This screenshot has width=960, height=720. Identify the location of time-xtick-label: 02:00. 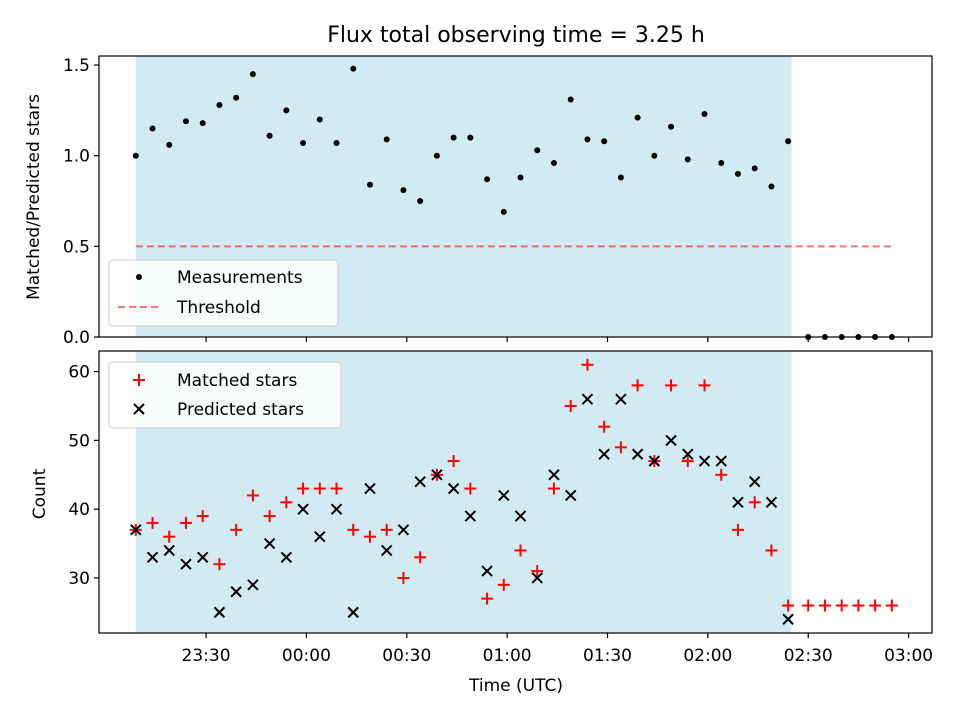
(707, 656).